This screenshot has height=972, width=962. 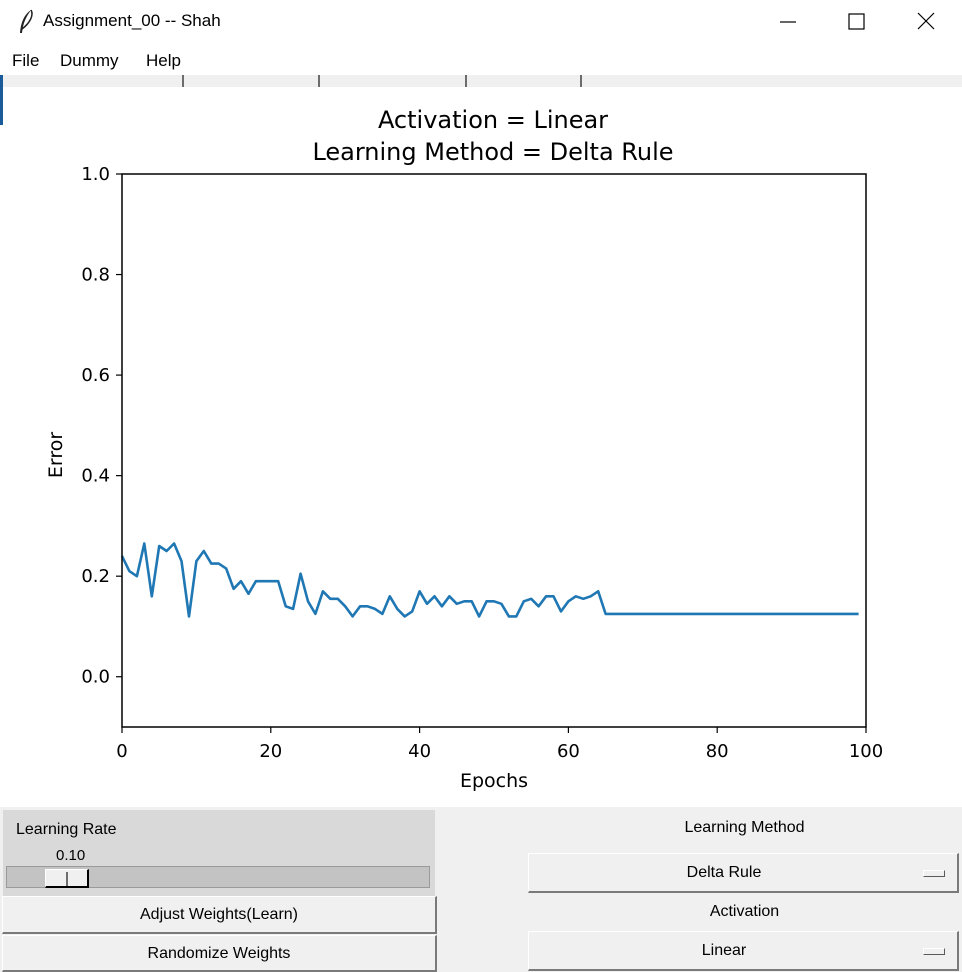 I want to click on minimize-button, so click(x=788, y=22).